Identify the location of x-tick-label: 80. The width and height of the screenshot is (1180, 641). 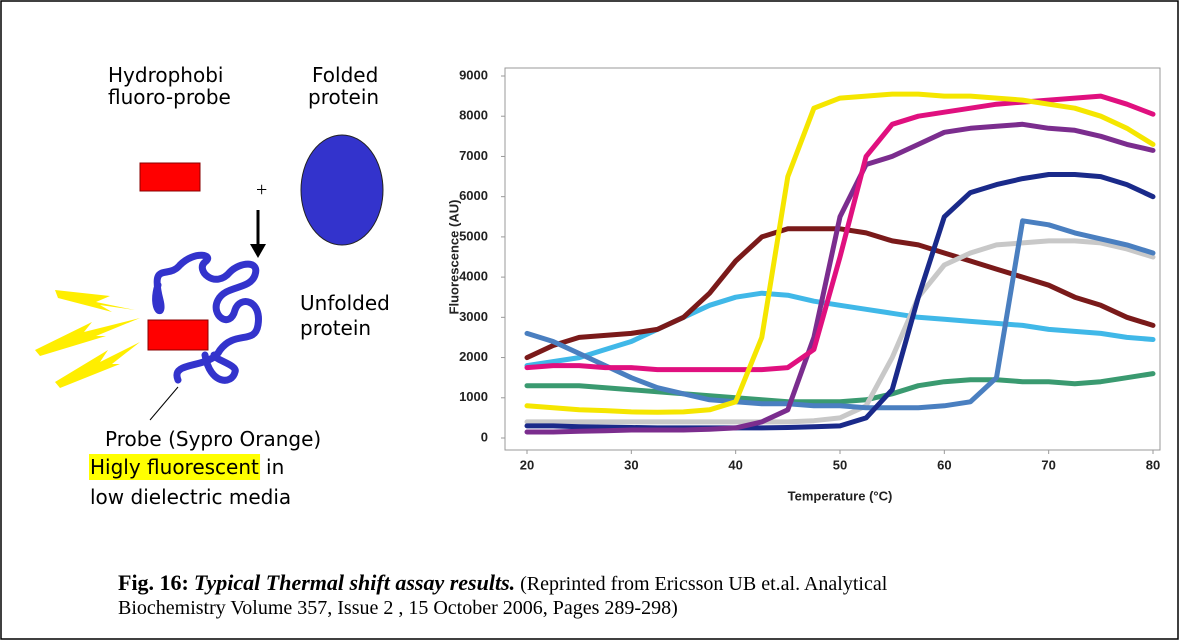
(1153, 464).